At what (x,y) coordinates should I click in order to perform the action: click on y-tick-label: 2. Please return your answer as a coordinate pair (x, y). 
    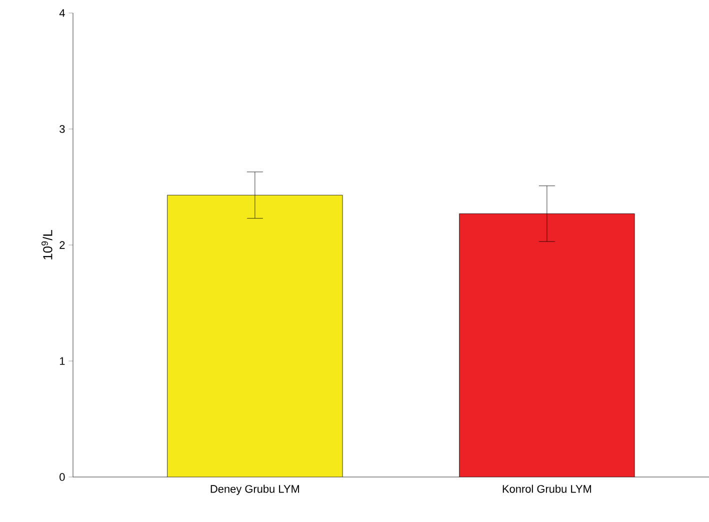
    Looking at the image, I should click on (62, 245).